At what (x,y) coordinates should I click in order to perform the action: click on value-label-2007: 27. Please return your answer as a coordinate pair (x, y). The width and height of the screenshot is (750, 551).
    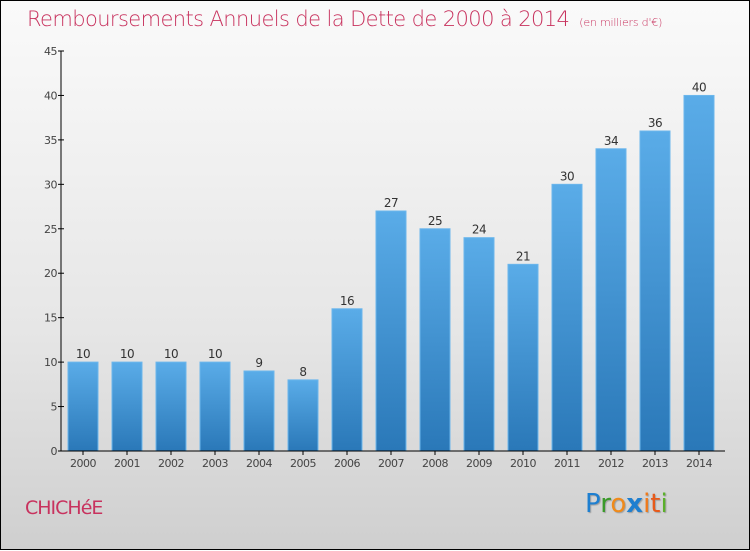
    Looking at the image, I should click on (391, 203).